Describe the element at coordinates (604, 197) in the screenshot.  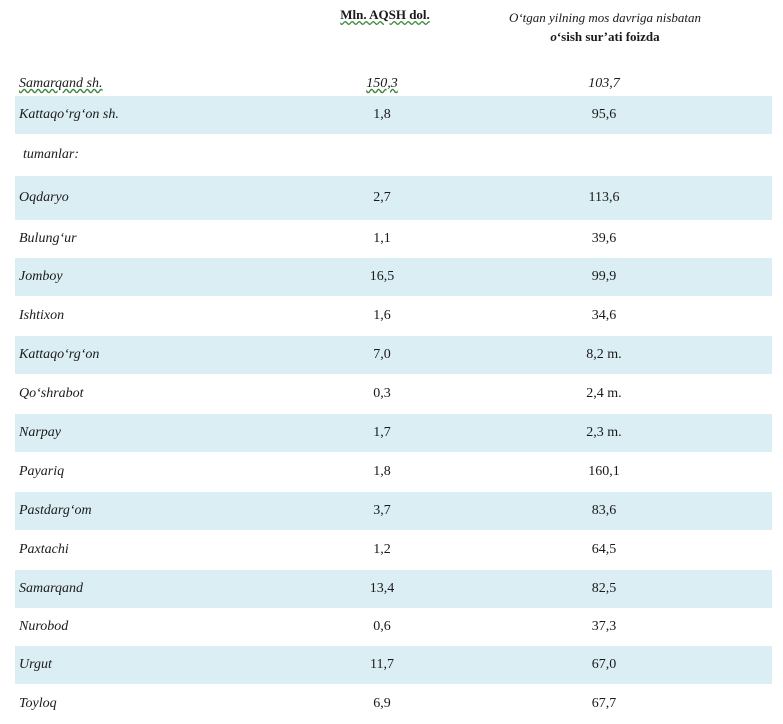
I see `value-growth-percent: 113,6` at that location.